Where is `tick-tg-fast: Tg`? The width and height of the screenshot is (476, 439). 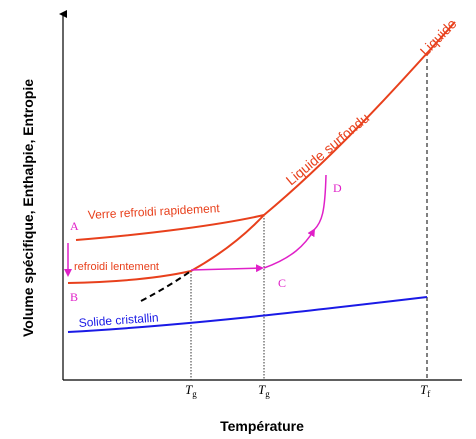 tick-tg-fast: Tg is located at coordinates (191, 390).